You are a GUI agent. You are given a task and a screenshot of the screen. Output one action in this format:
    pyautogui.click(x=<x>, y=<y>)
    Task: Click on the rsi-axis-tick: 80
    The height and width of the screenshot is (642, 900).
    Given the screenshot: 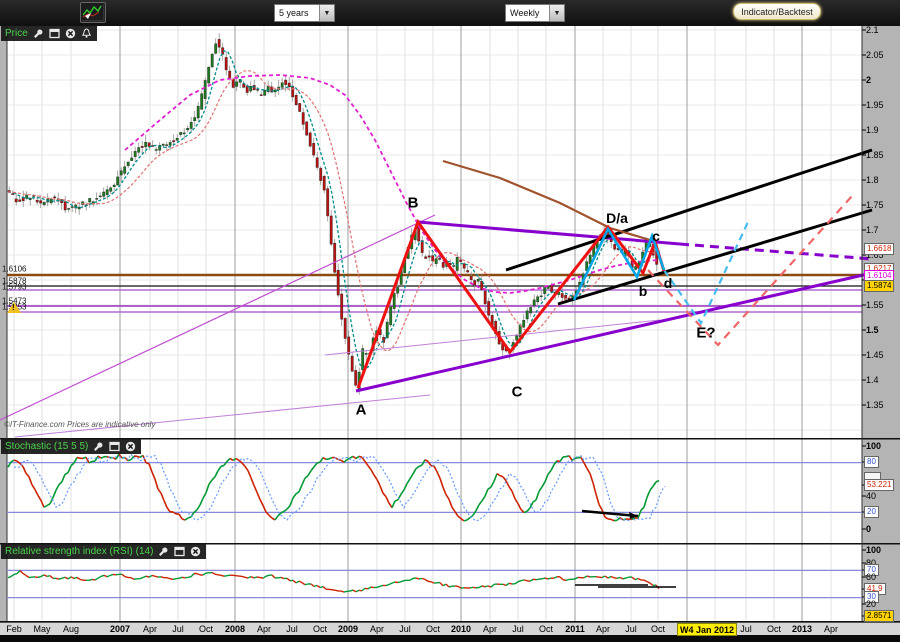 What is the action you would take?
    pyautogui.click(x=871, y=563)
    